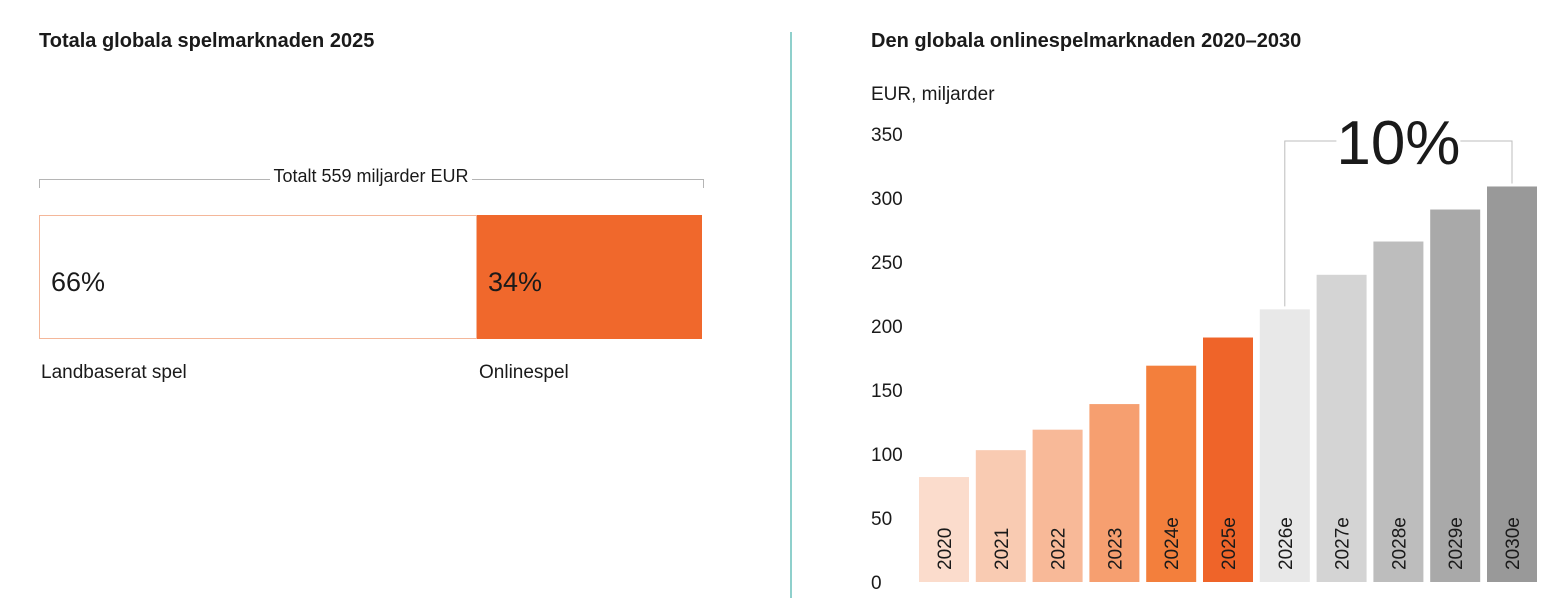  I want to click on bar-label-2025e: 2025e, so click(1229, 543).